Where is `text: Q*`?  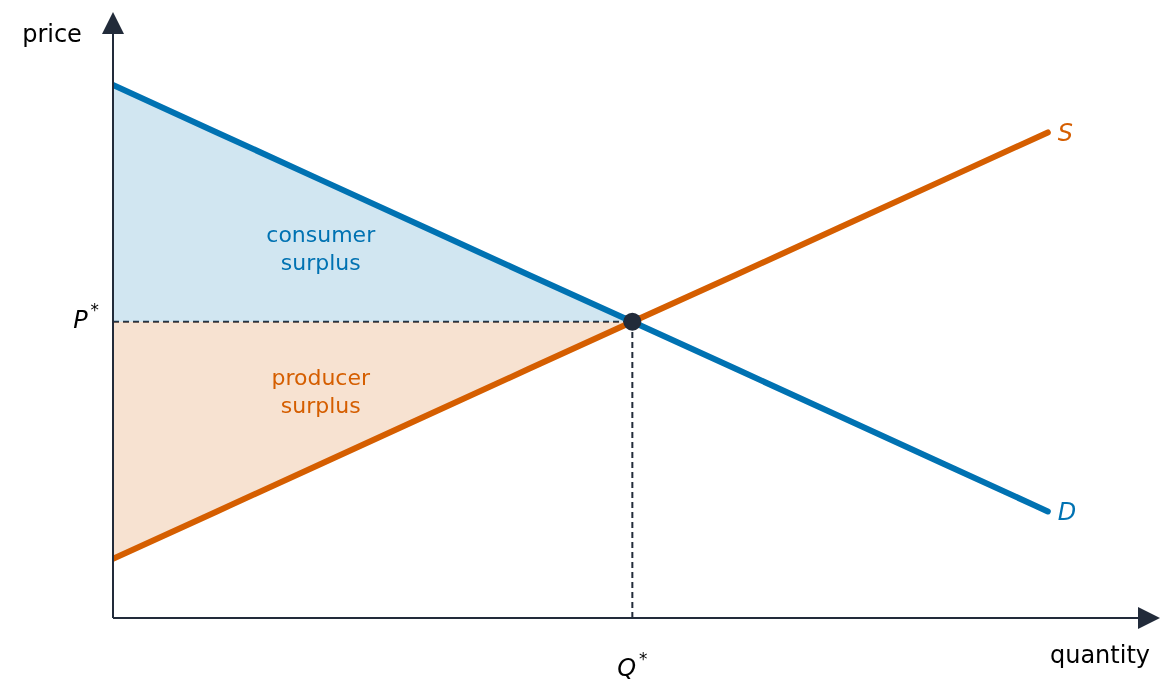
text: Q* is located at coordinates (632, 665).